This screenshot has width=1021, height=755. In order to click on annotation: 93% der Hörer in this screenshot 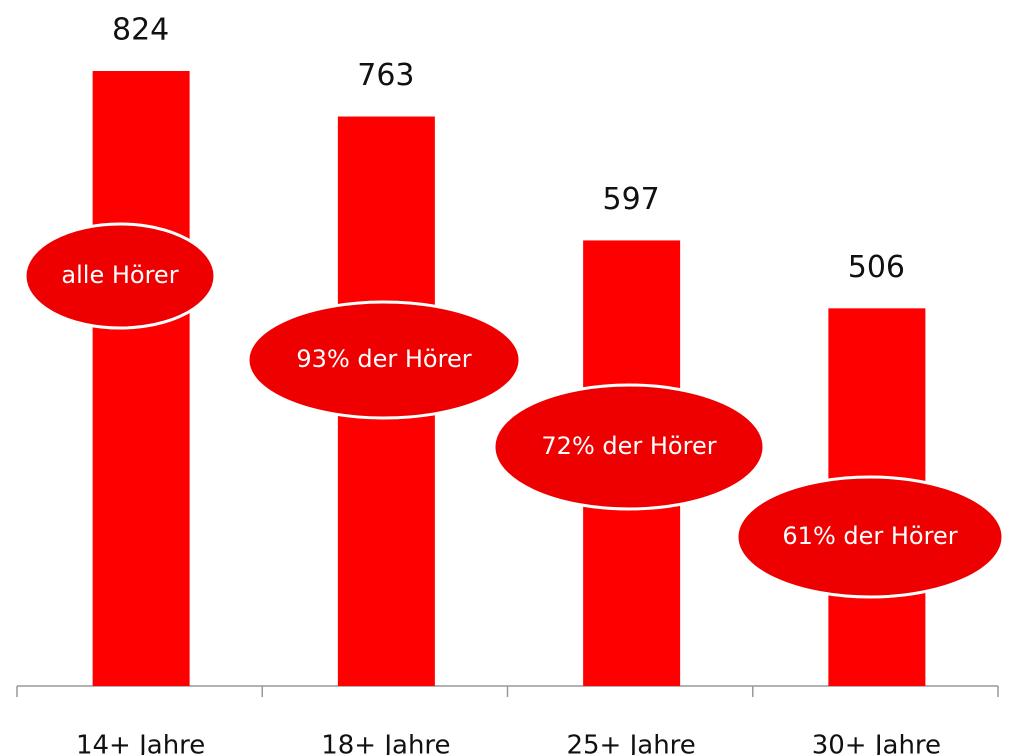, I will do `click(383, 359)`.